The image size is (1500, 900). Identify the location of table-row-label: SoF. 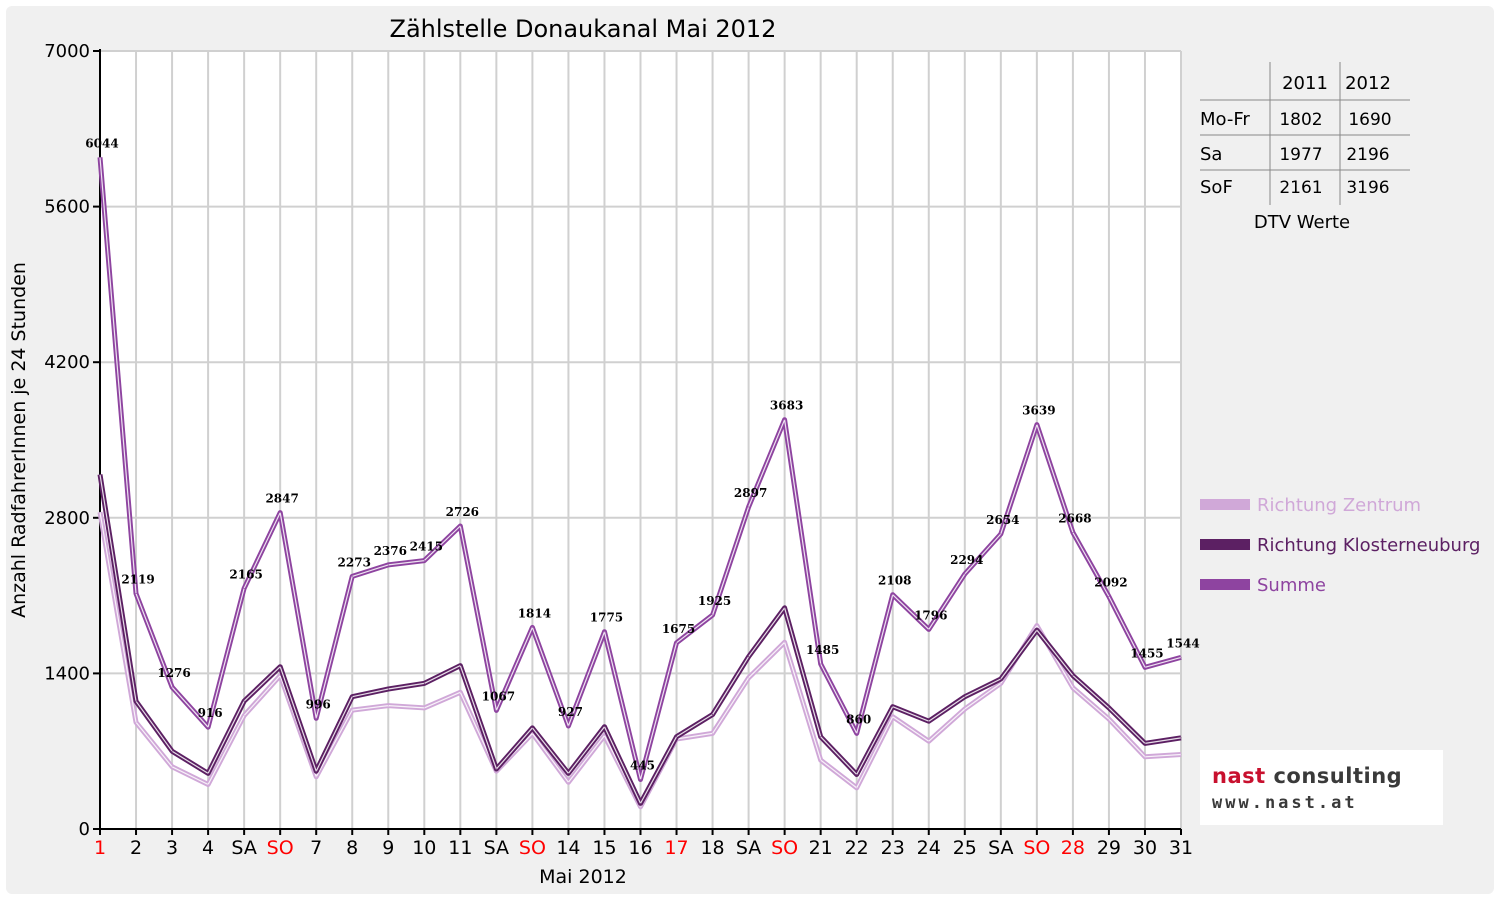
(1216, 187).